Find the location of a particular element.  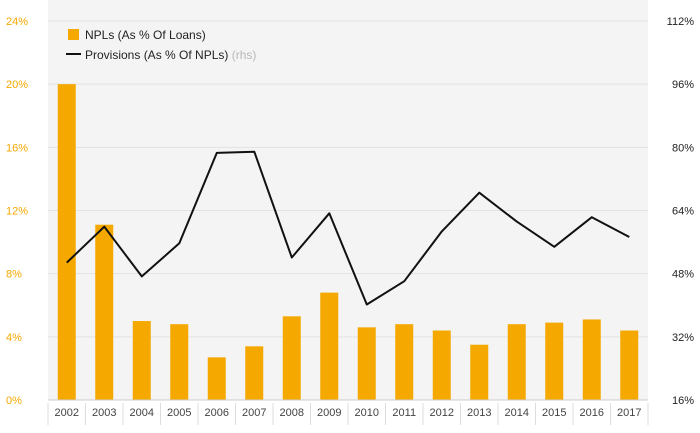

y-right-tick-label: 48% is located at coordinates (683, 275).